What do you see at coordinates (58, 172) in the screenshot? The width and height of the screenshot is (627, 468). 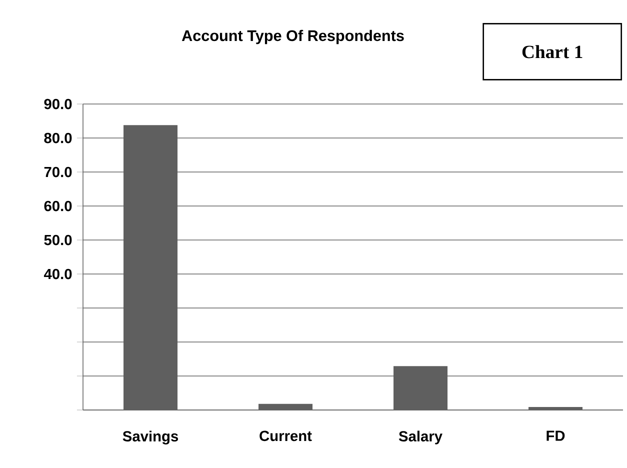 I see `y-tick-label: 70.0` at bounding box center [58, 172].